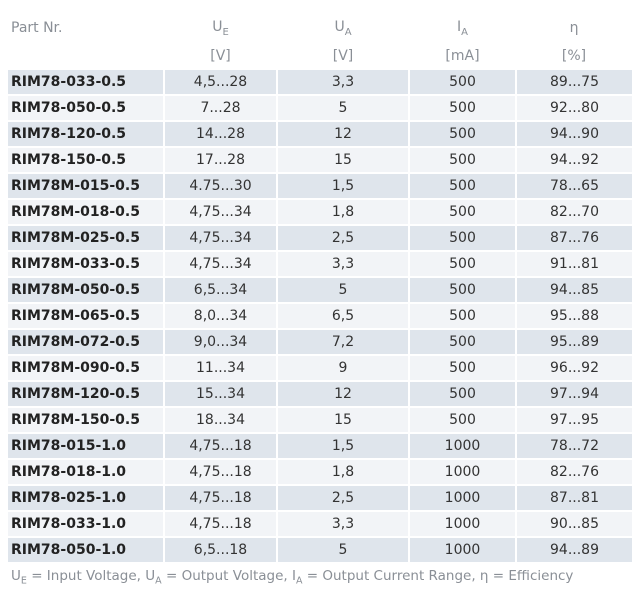 This screenshot has width=638, height=591. Describe the element at coordinates (343, 160) in the screenshot. I see `output-voltage-cell: 15` at that location.